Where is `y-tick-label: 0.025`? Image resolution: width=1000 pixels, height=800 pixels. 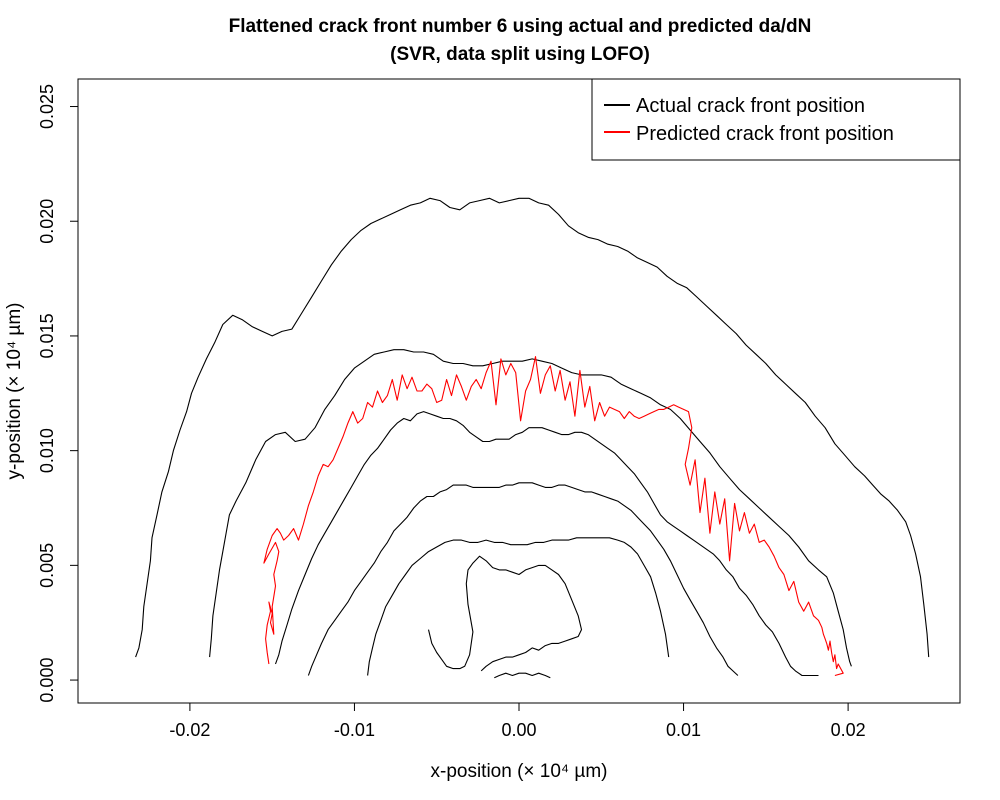 y-tick-label: 0.025 is located at coordinates (47, 106).